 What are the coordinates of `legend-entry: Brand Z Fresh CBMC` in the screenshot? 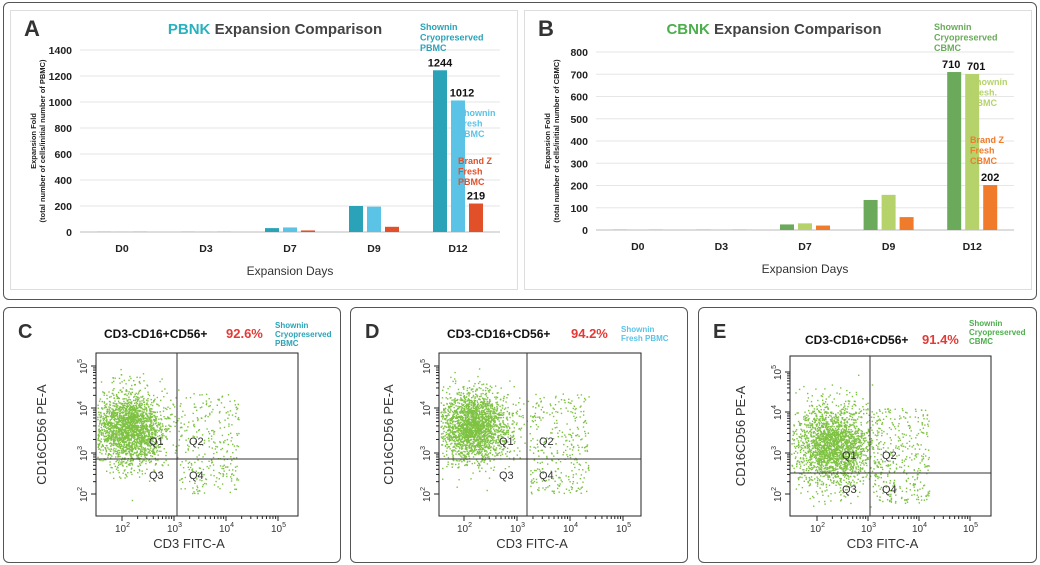 It's located at (987, 150).